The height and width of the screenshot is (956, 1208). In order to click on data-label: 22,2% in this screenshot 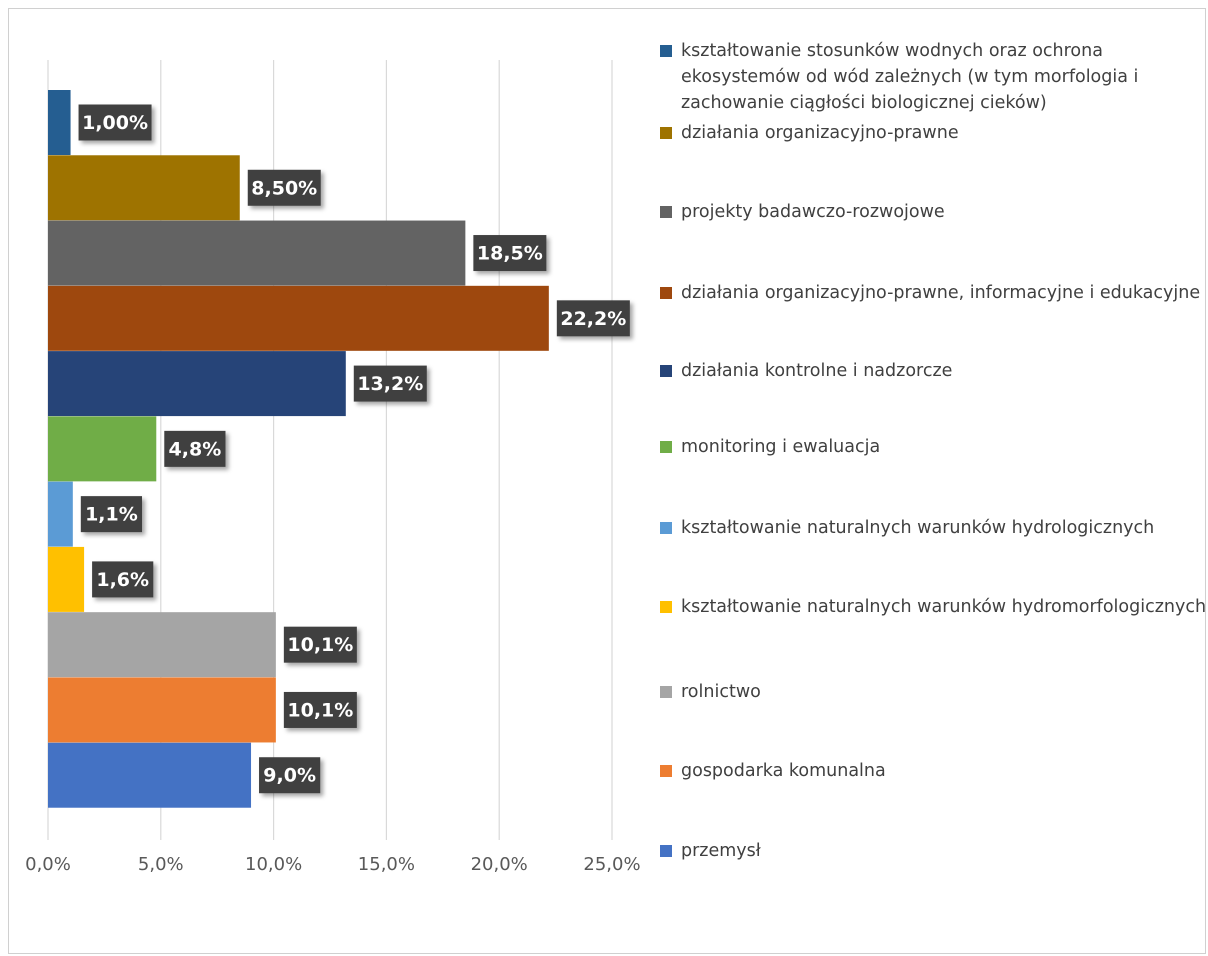, I will do `click(593, 318)`.